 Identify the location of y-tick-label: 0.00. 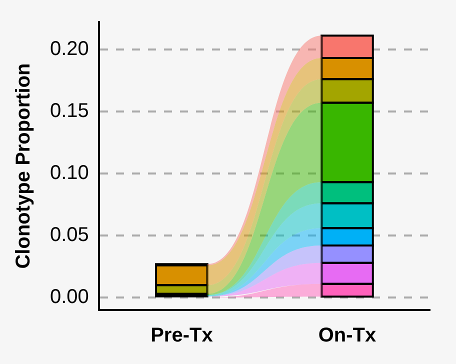
(69, 297).